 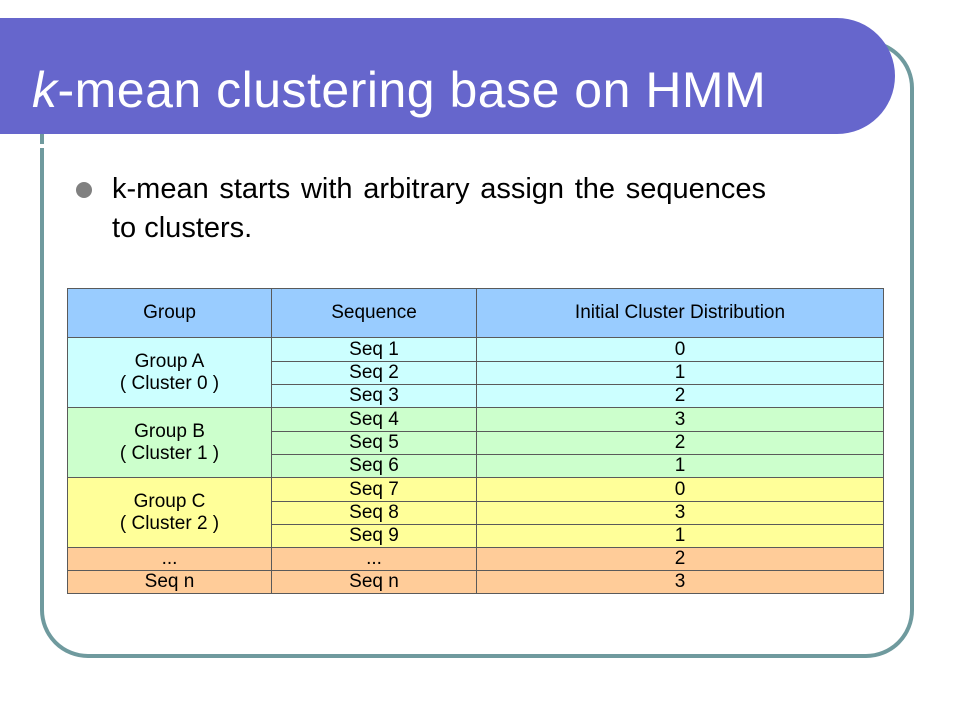 I want to click on table-row: Group B ( Cluster 1 ) Seq 4 3, so click(x=475, y=442).